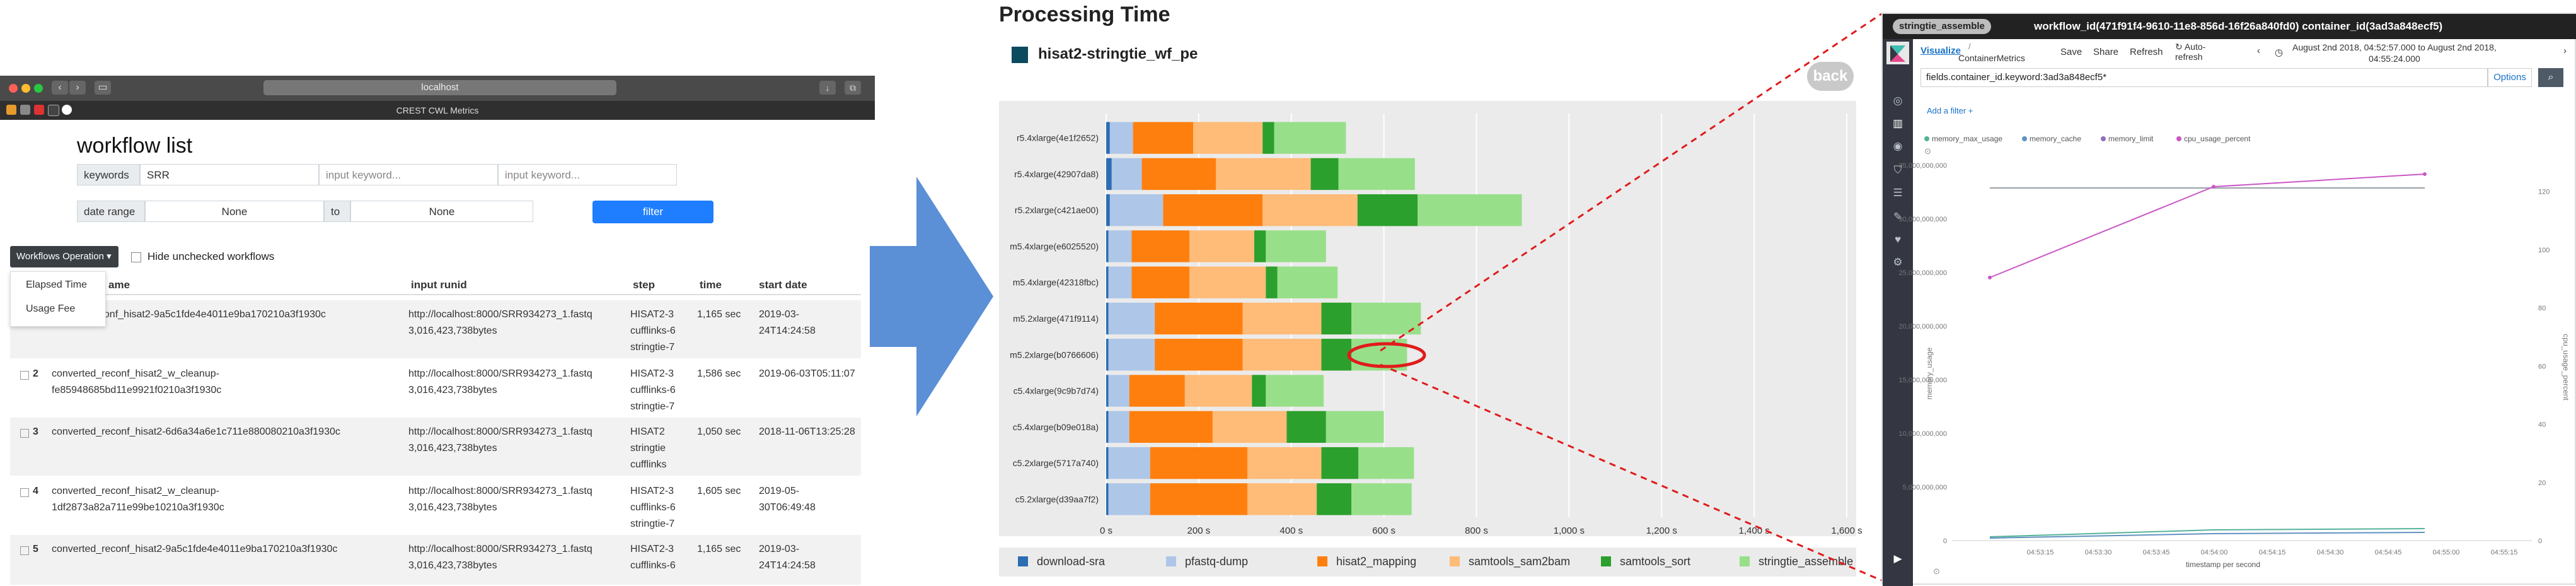 Image resolution: width=2576 pixels, height=586 pixels. I want to click on share-button: Share, so click(2106, 52).